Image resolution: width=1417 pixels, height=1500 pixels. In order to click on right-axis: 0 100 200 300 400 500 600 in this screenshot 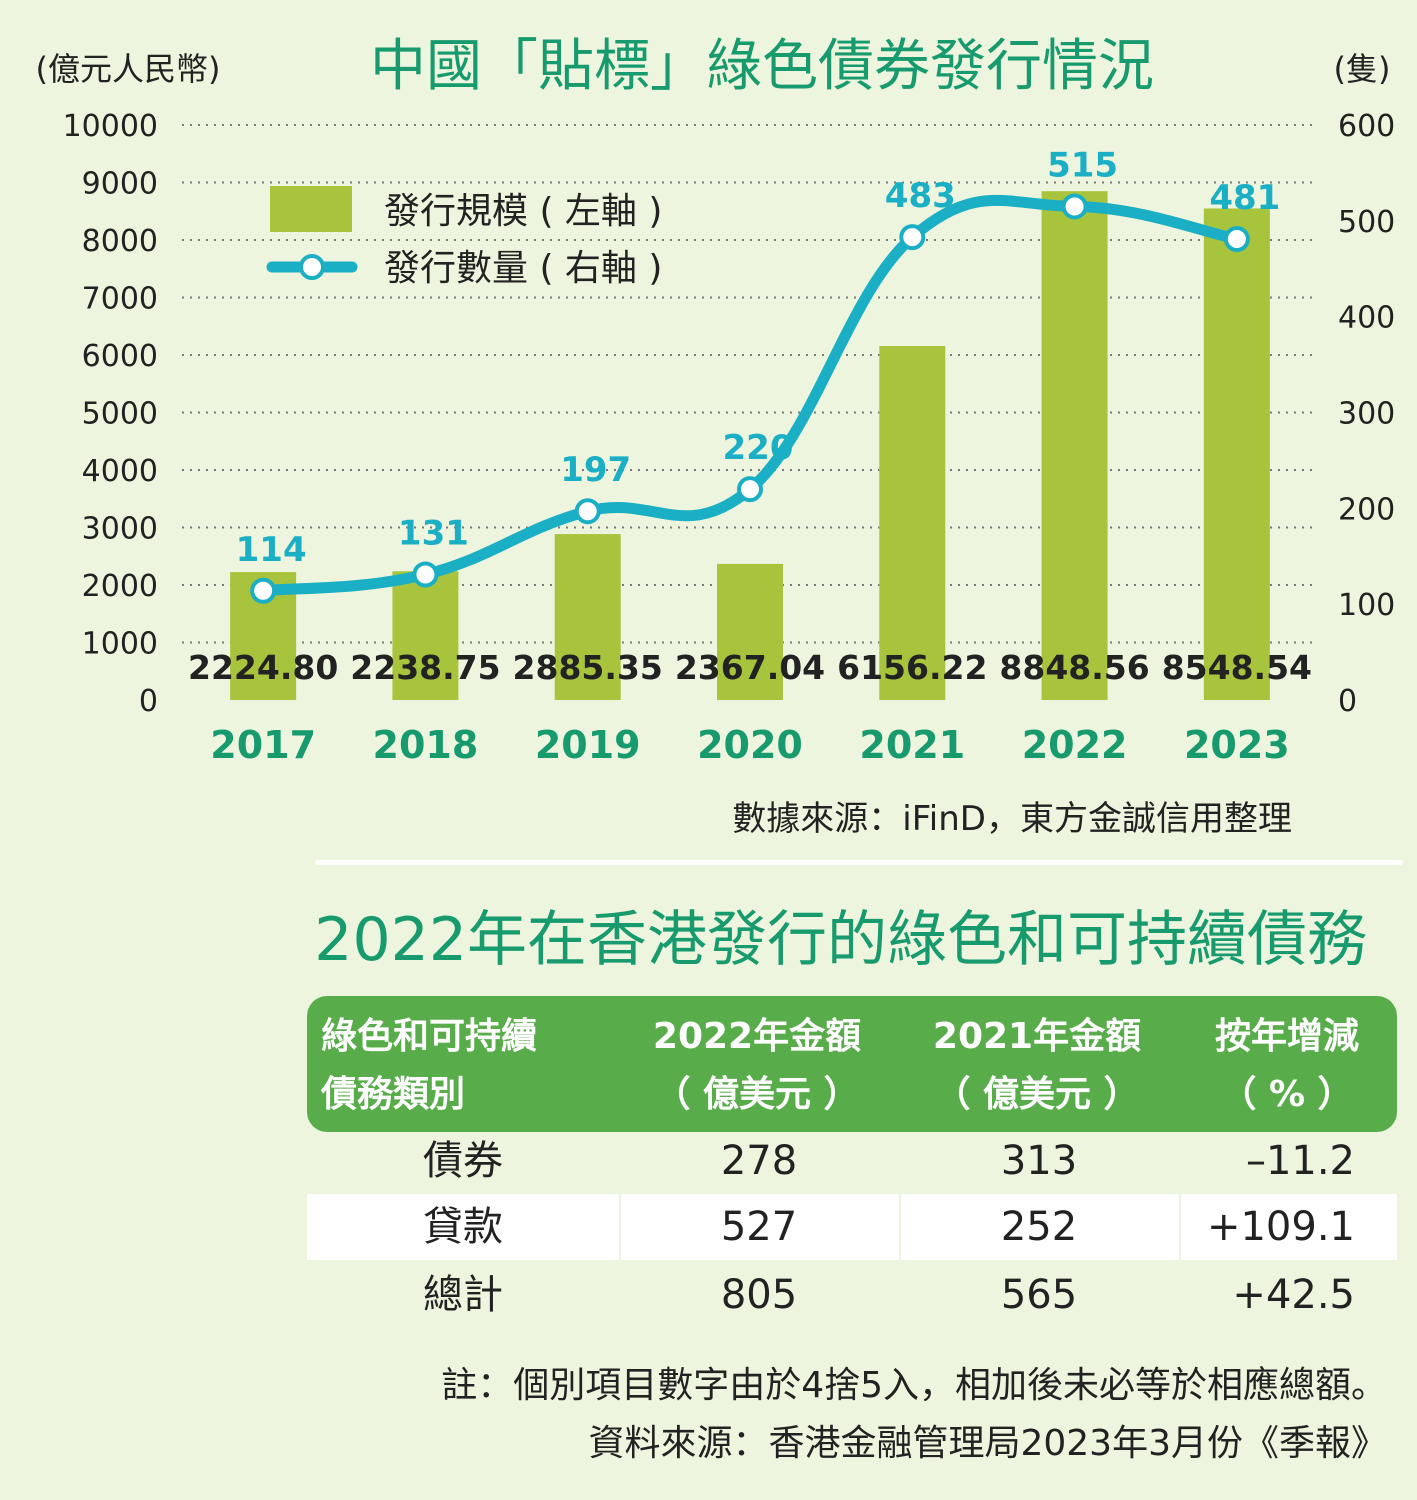, I will do `click(1366, 414)`.